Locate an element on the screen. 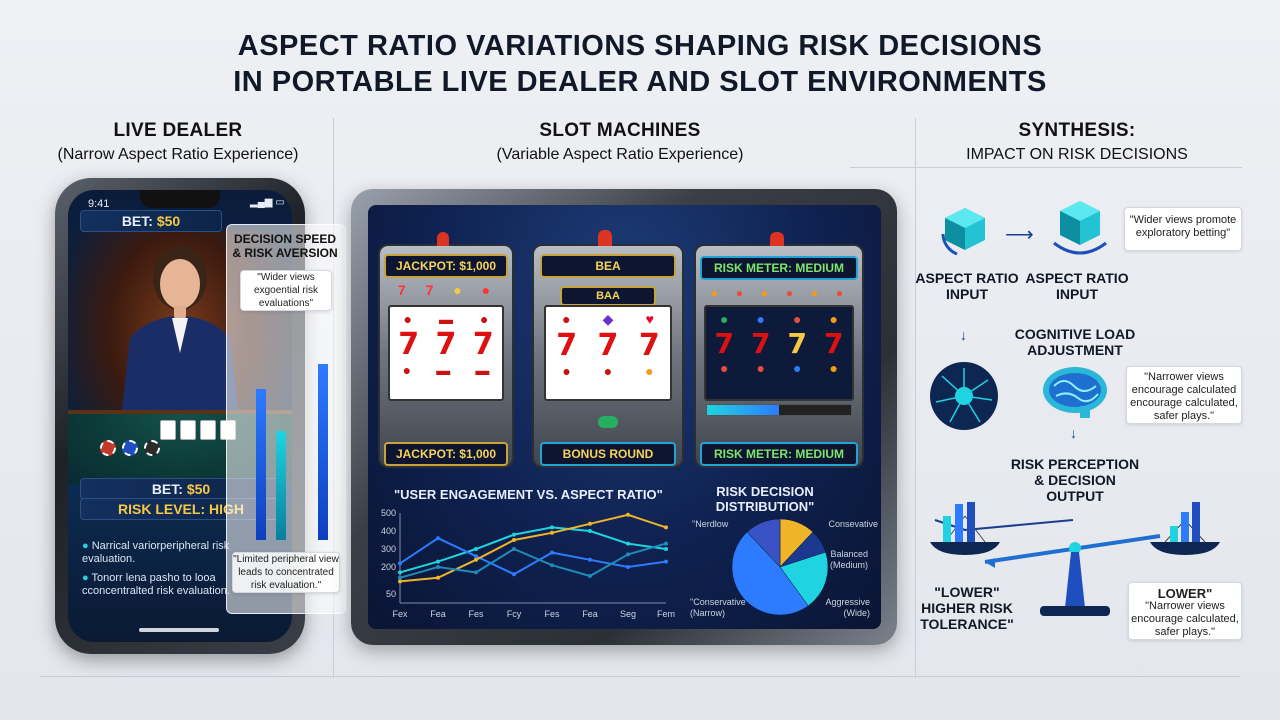 The height and width of the screenshot is (720, 1280). network-globe-icon is located at coordinates (964, 396).